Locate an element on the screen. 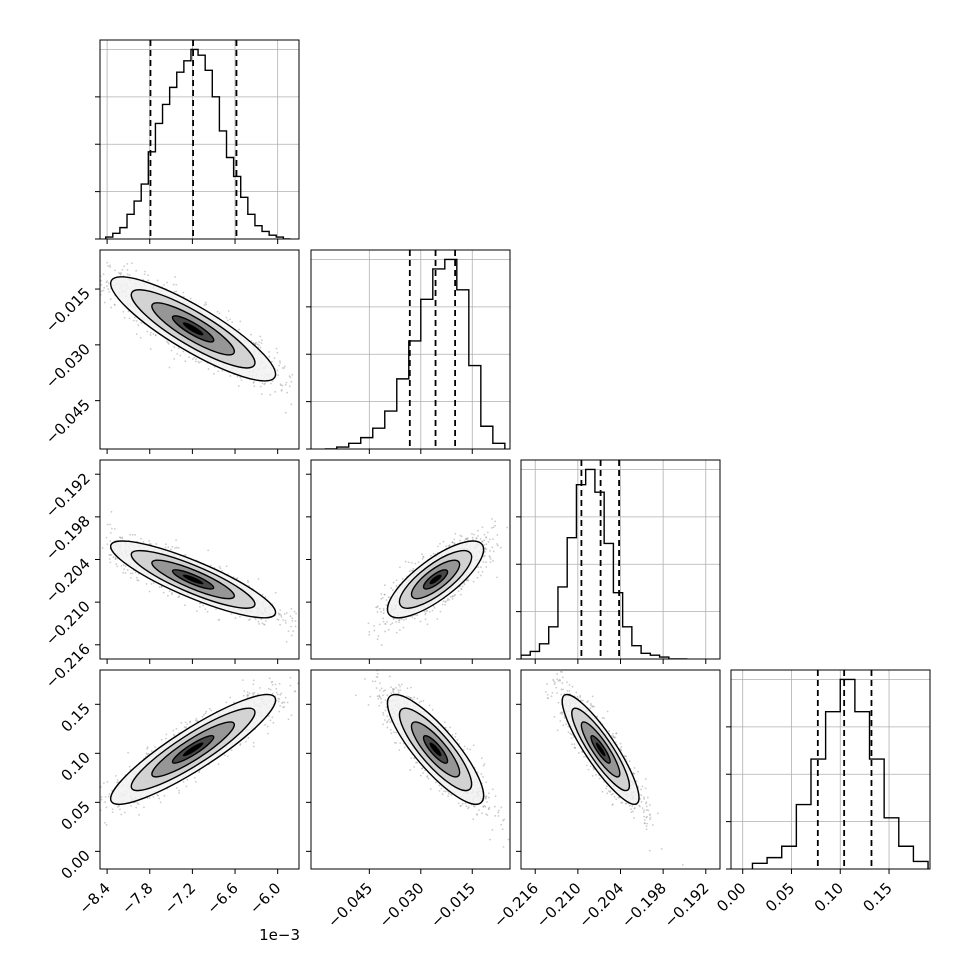 This screenshot has width=970, height=970. scatter-contents is located at coordinates (194, 576).